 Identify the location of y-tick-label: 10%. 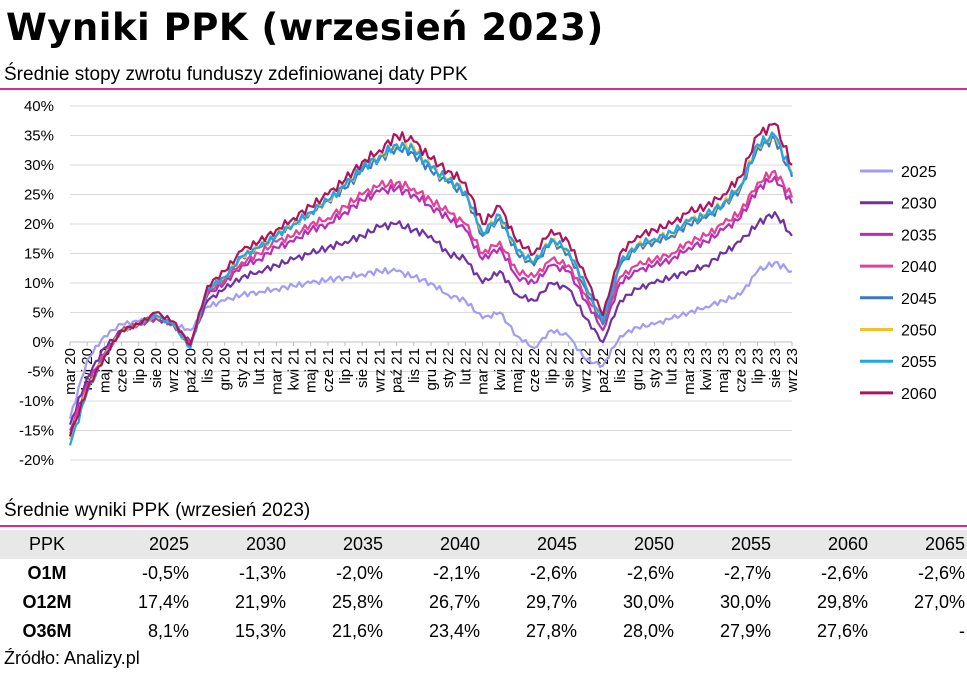
(39, 283).